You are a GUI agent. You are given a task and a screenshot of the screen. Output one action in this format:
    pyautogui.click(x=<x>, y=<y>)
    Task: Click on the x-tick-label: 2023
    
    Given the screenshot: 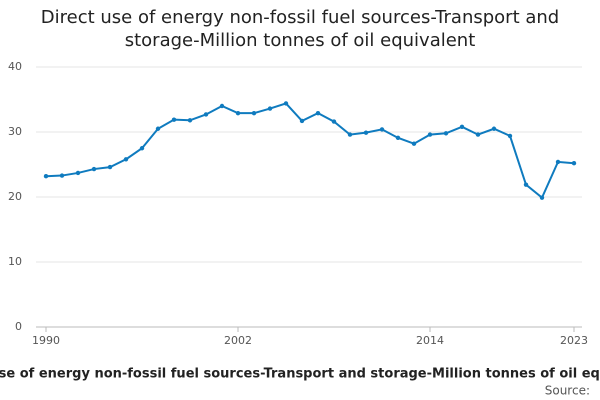 What is the action you would take?
    pyautogui.click(x=574, y=340)
    